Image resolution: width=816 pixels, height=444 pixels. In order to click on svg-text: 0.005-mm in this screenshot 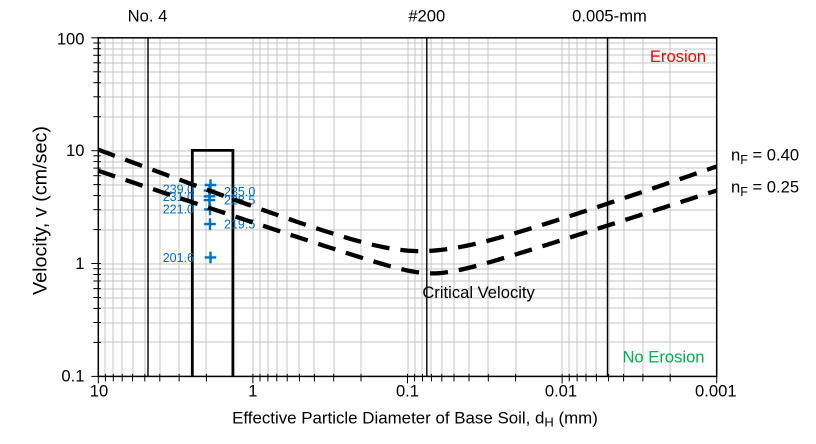, I will do `click(609, 15)`.